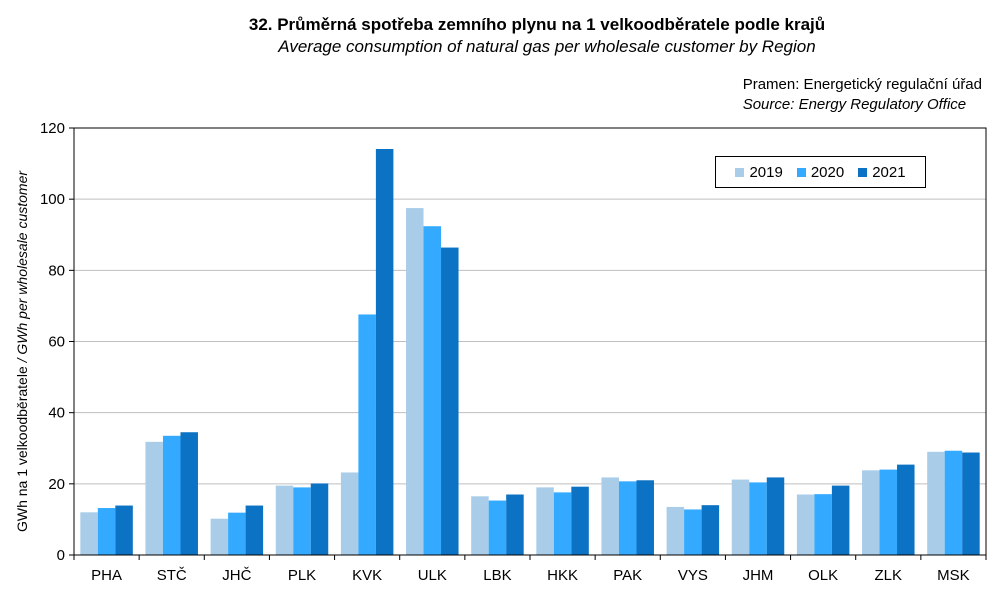  Describe the element at coordinates (236, 575) in the screenshot. I see `x-tick-label: JHČ` at that location.